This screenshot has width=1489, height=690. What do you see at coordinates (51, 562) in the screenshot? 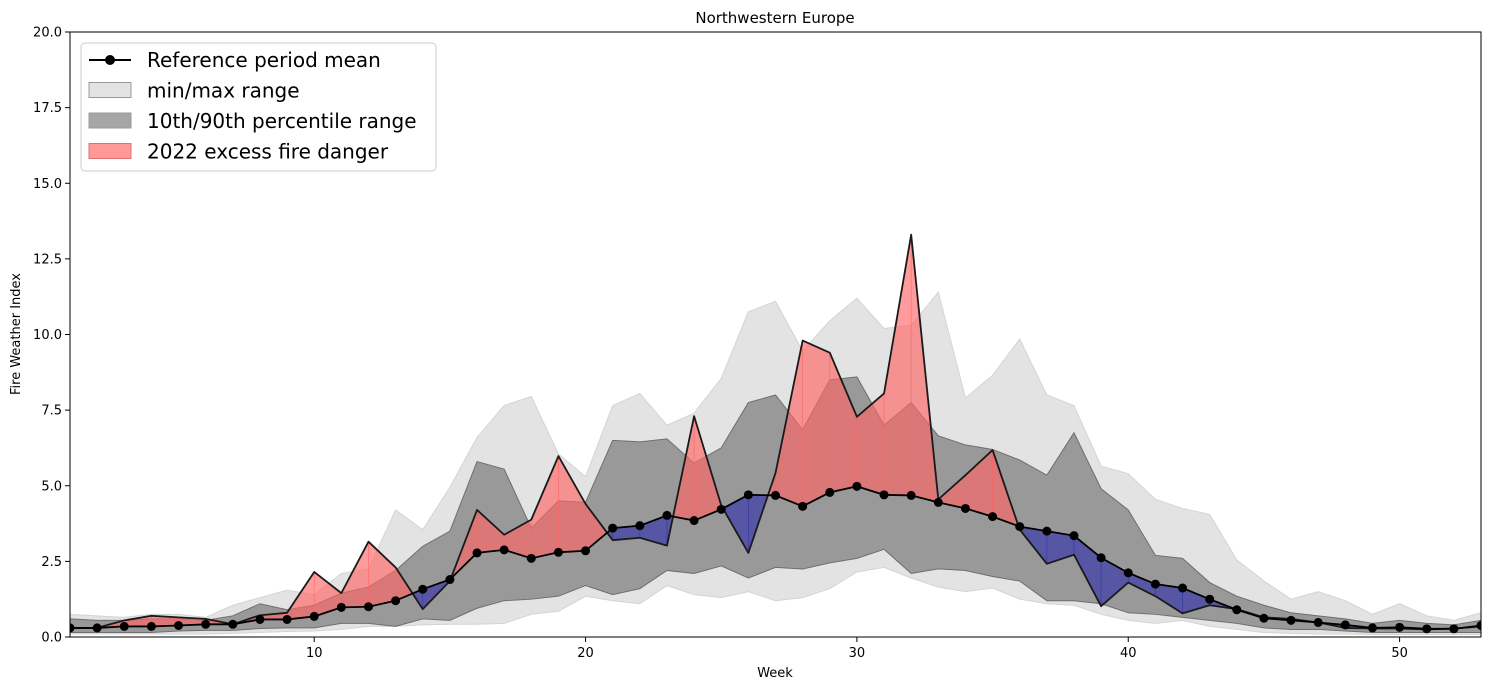
I see `y-tick-label: 2.5` at bounding box center [51, 562].